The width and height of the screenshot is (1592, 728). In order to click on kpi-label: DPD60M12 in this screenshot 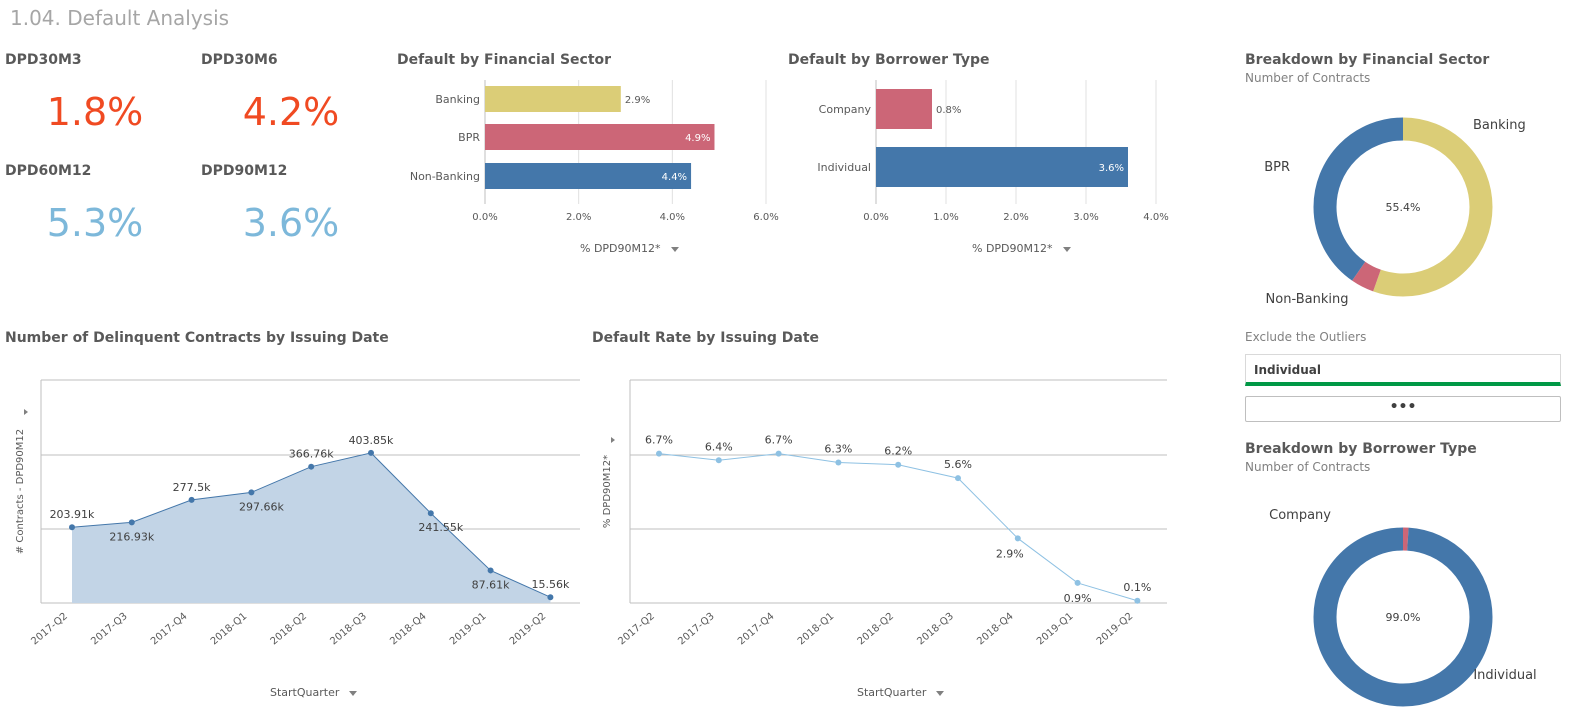, I will do `click(48, 171)`.